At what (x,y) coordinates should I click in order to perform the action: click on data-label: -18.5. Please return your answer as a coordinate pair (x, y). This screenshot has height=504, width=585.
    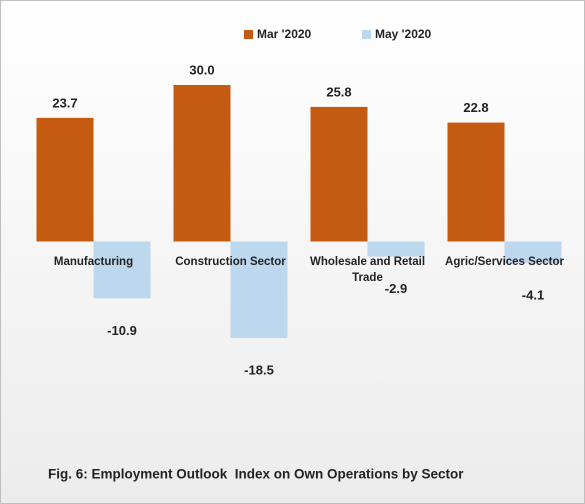
    Looking at the image, I should click on (259, 369).